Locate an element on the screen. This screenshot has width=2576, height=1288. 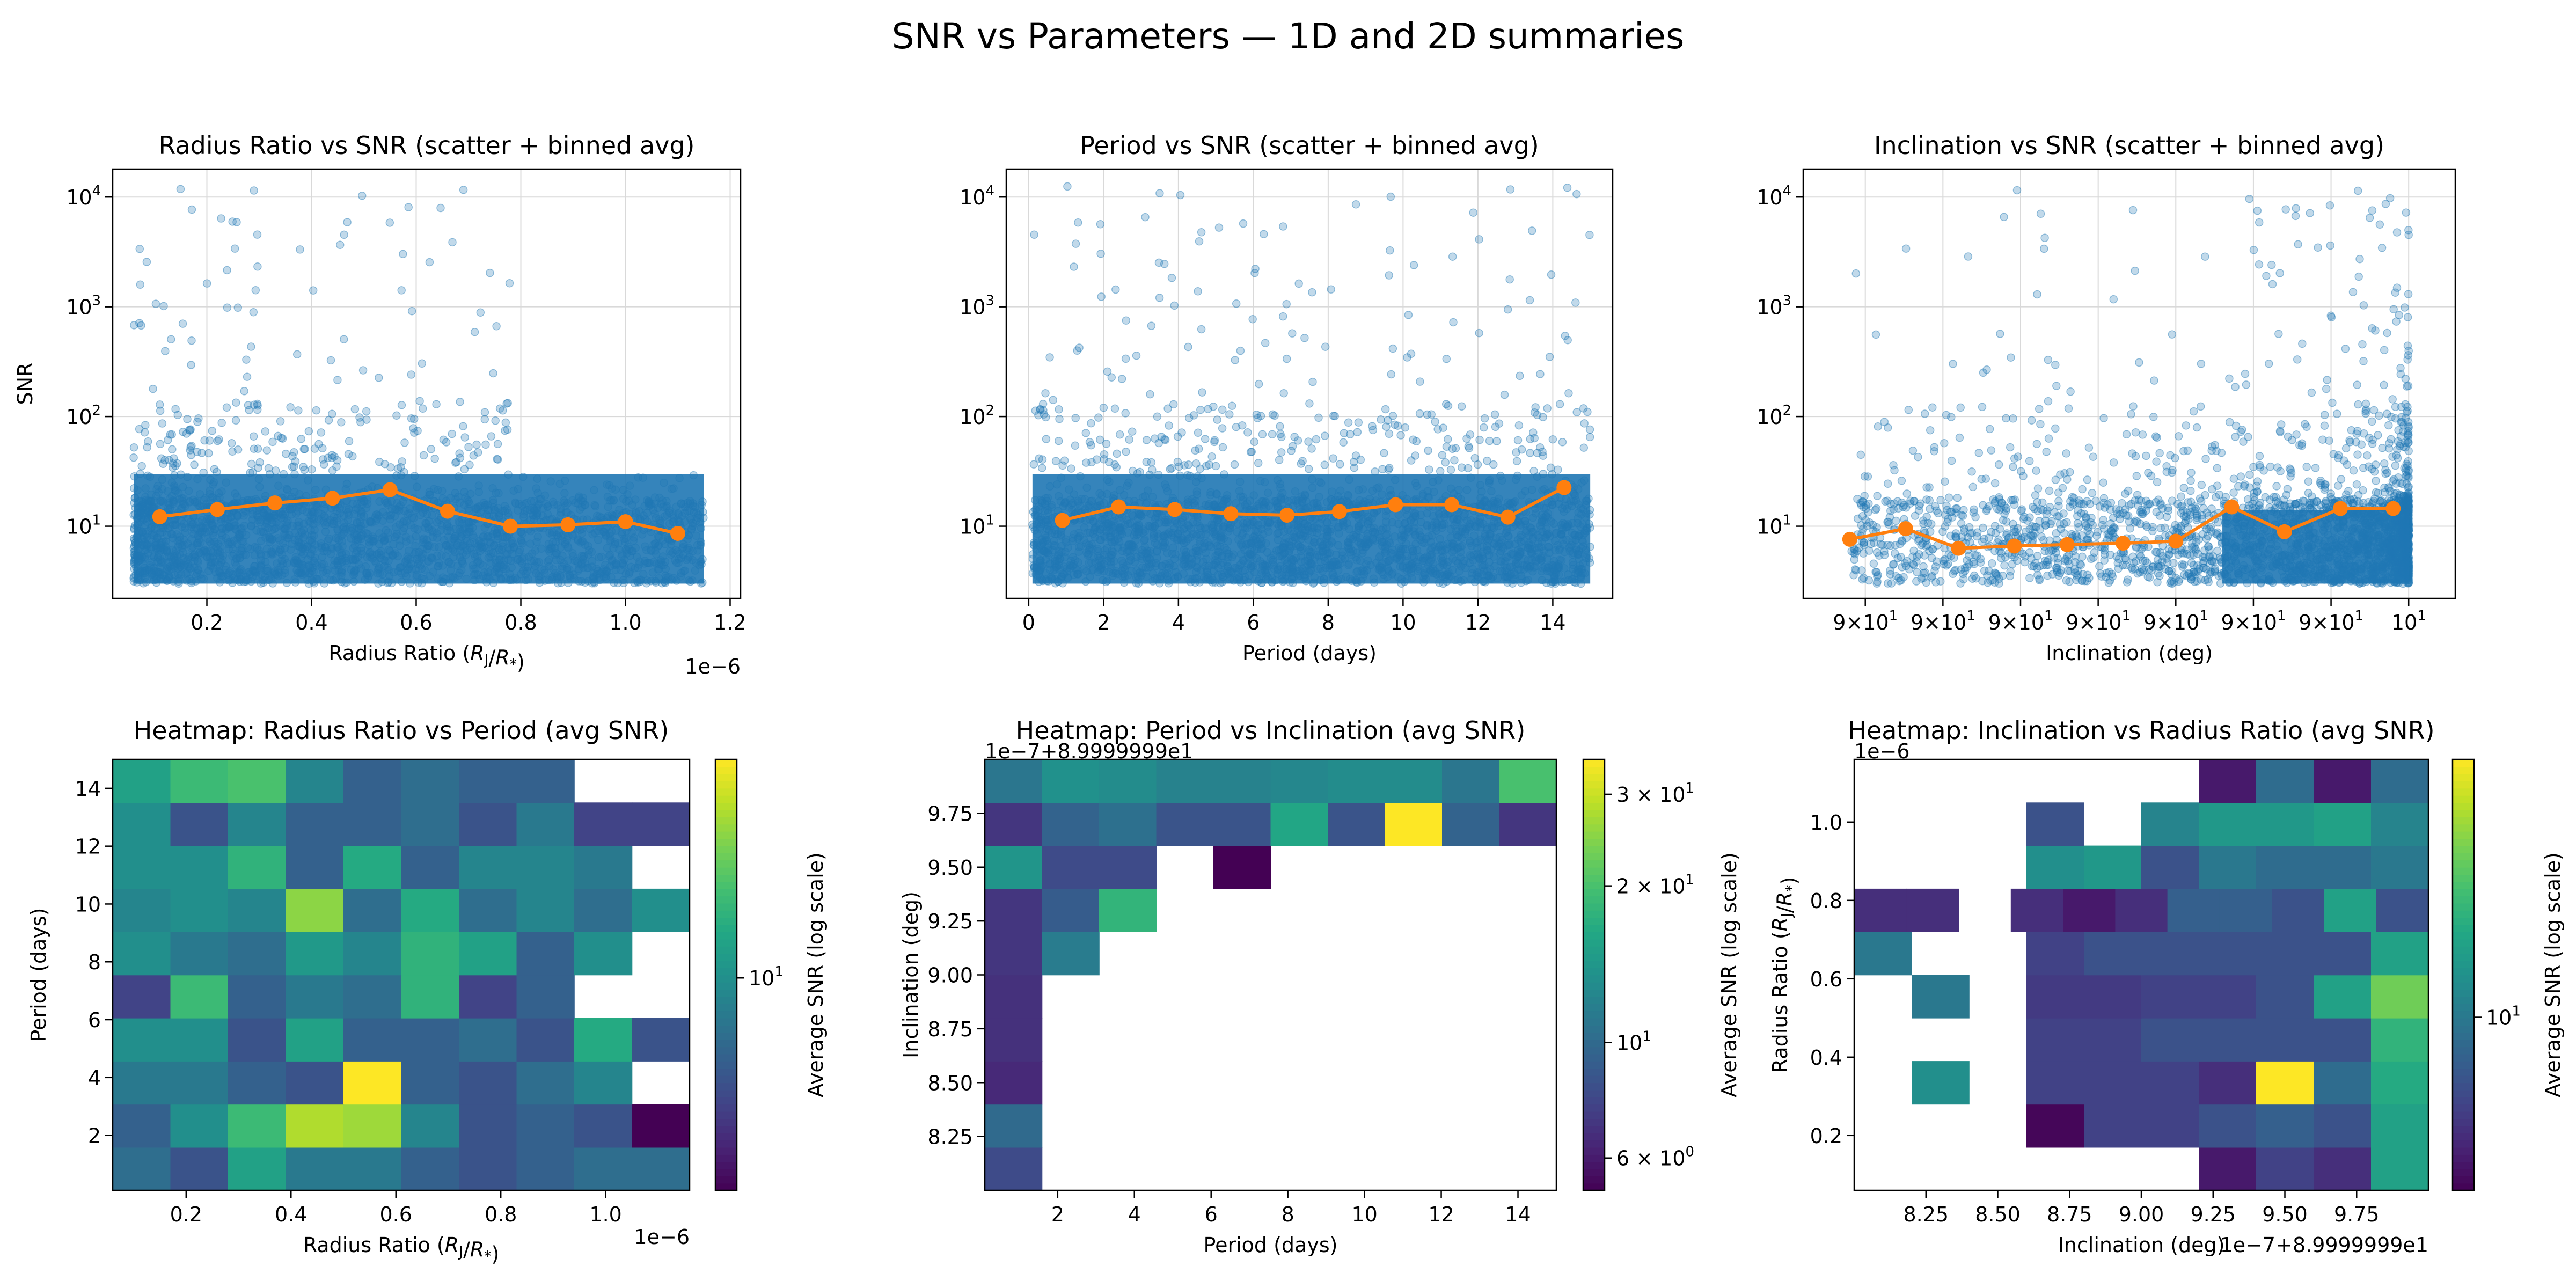
x-tick-label: 0.4 is located at coordinates (311, 622).